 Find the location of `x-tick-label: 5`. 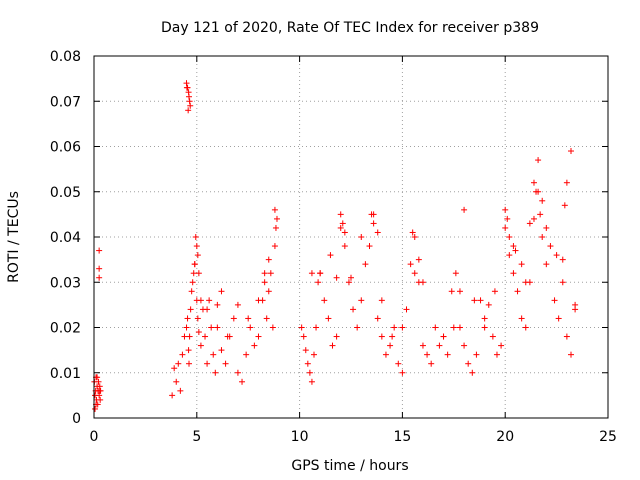

x-tick-label: 5 is located at coordinates (196, 437).